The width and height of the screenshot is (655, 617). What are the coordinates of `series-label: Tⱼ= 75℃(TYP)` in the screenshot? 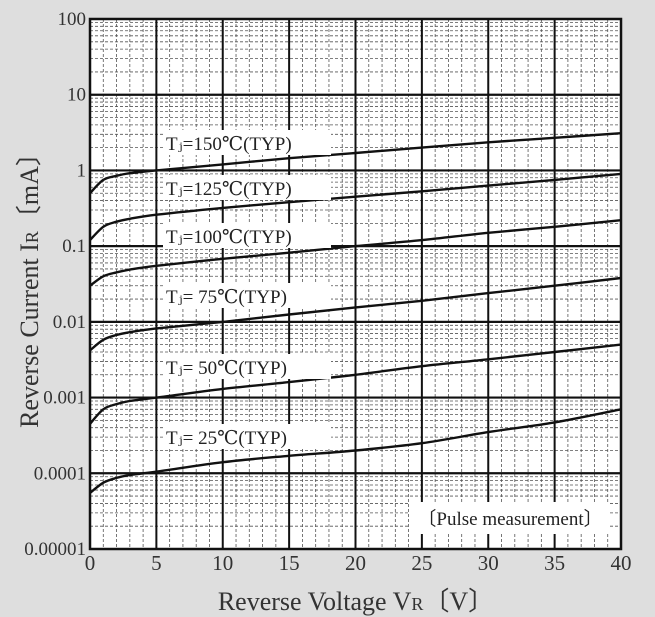 It's located at (226, 297).